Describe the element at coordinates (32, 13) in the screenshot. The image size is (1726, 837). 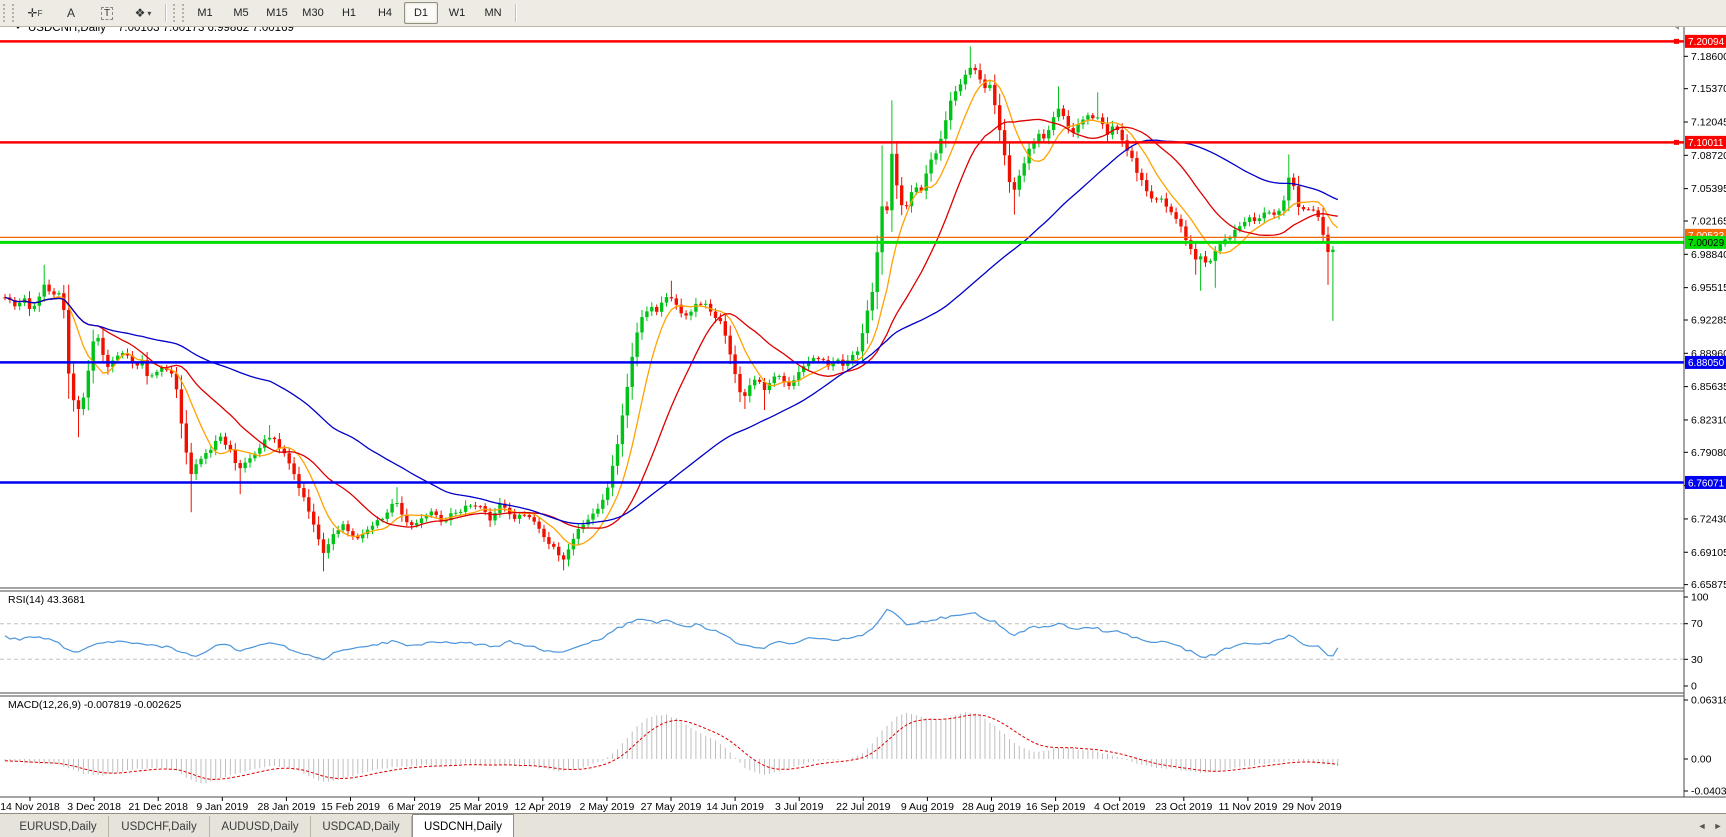
I see `crosshair-f-icon: ✛` at that location.